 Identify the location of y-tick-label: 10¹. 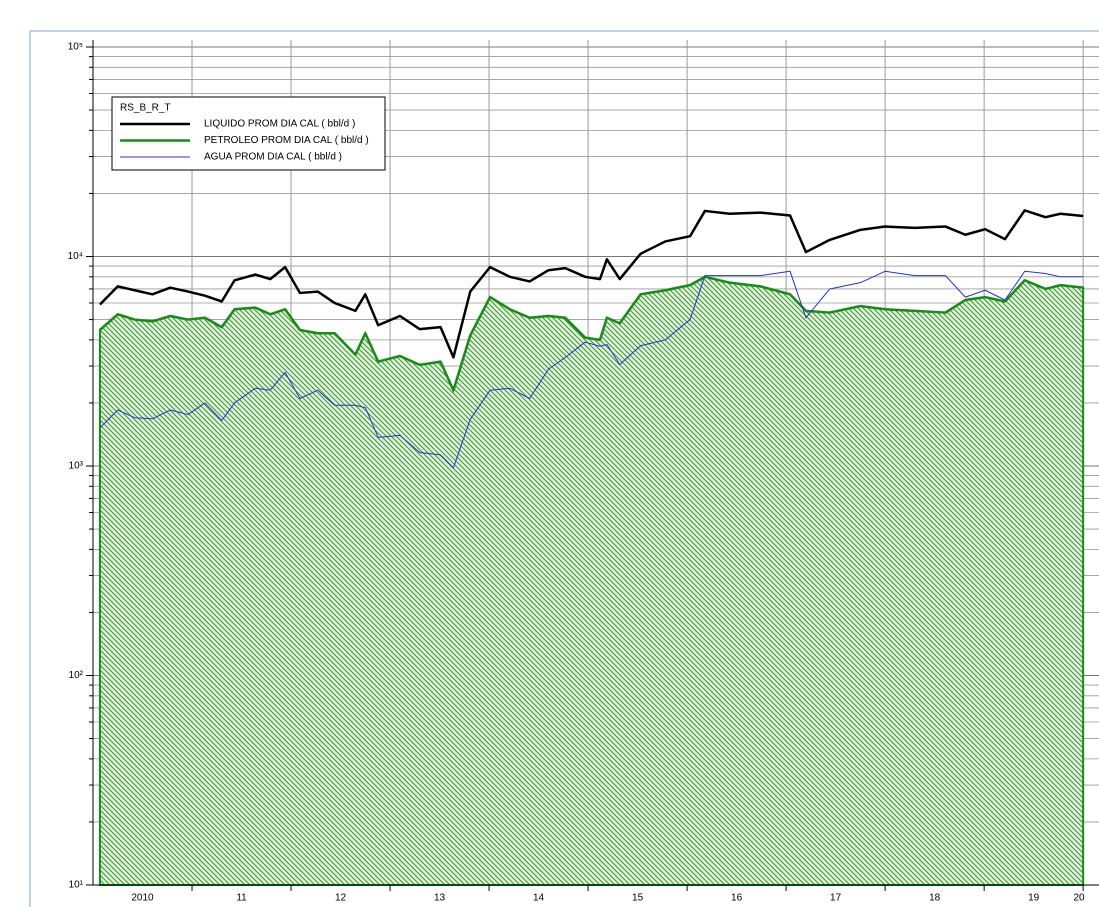
(76, 885).